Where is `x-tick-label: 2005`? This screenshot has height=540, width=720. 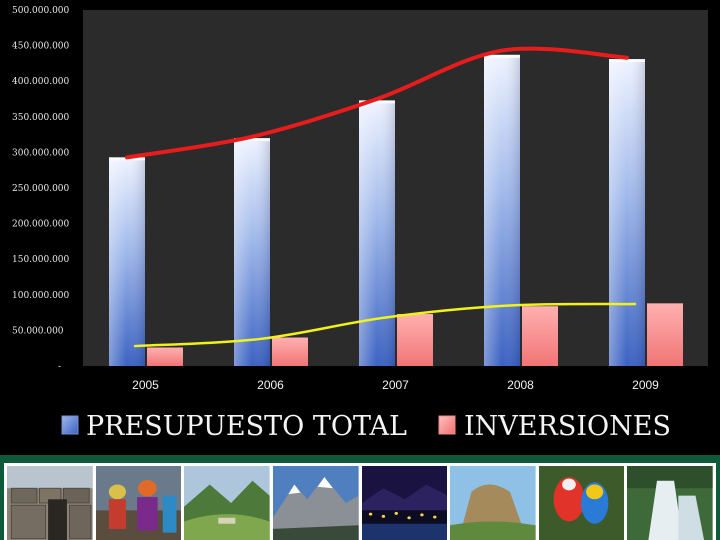 x-tick-label: 2005 is located at coordinates (145, 385).